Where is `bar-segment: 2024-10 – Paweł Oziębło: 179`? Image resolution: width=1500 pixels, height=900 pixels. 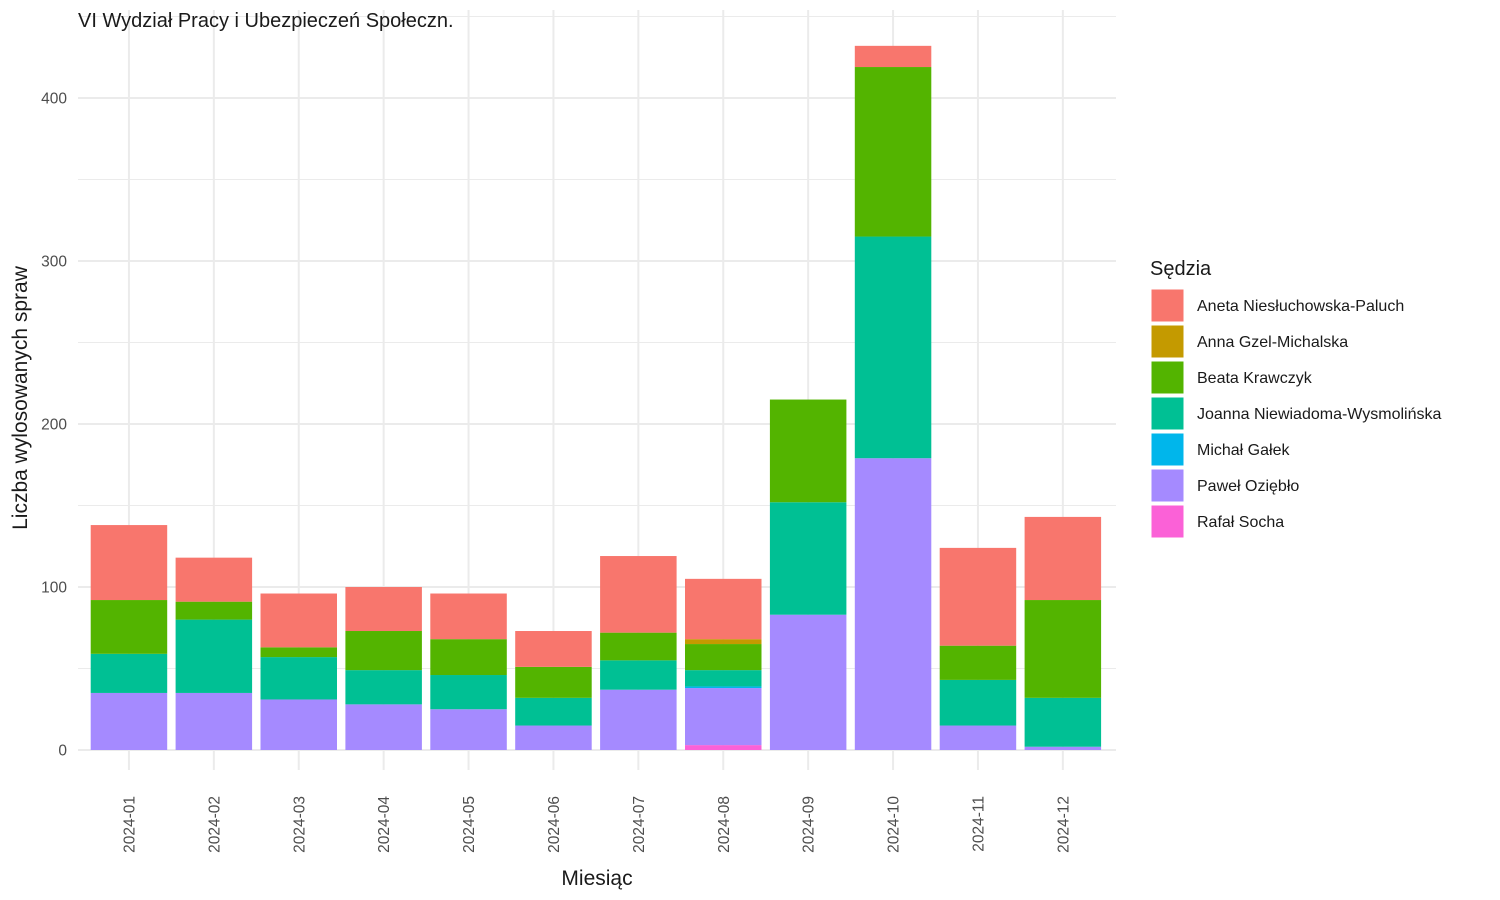 bar-segment: 2024-10 – Paweł Oziębło: 179 is located at coordinates (893, 604).